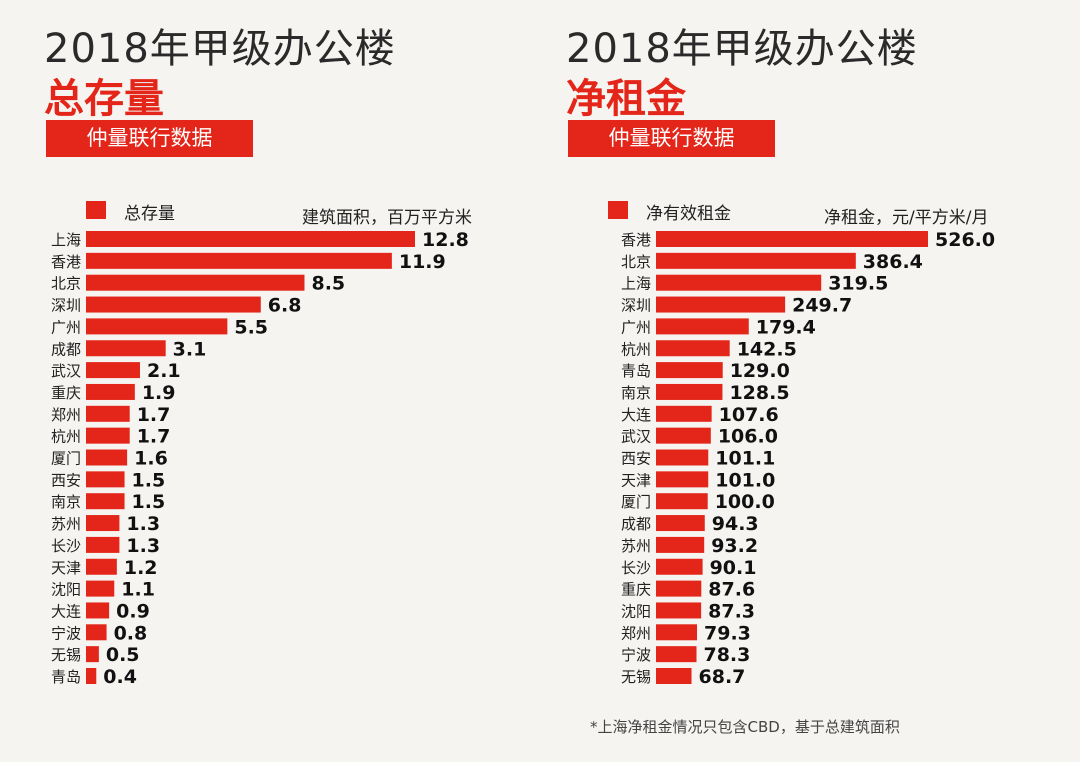 The width and height of the screenshot is (1080, 780). Describe the element at coordinates (745, 480) in the screenshot. I see `rent-value-label: 101.0` at that location.